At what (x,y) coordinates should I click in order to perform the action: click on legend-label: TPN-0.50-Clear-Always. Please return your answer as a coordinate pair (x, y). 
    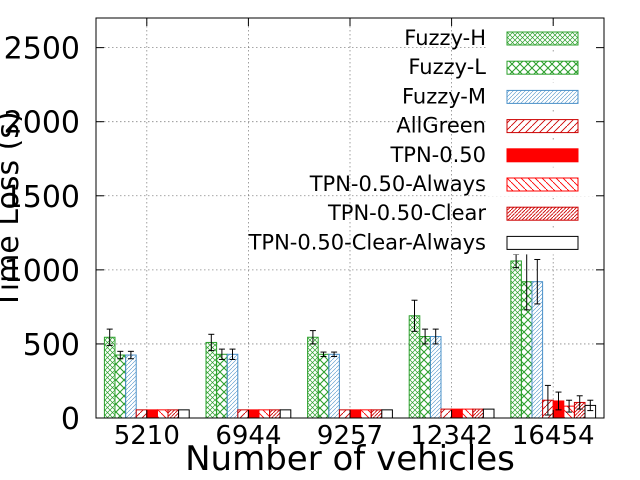
    Looking at the image, I should click on (367, 242).